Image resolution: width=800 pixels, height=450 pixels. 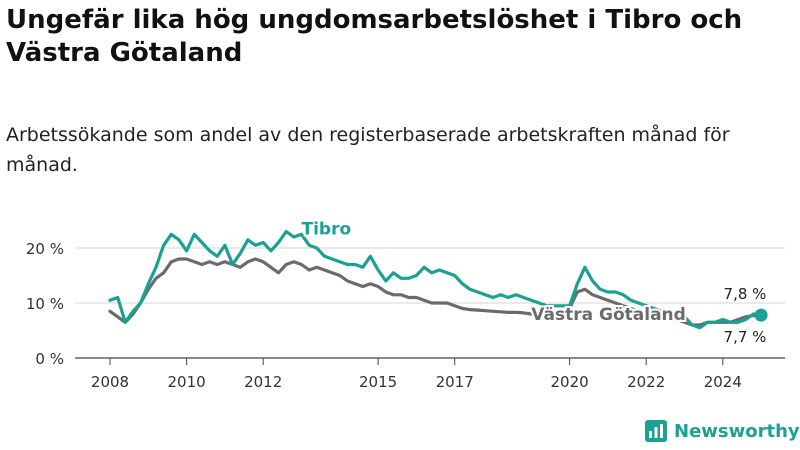 What do you see at coordinates (737, 431) in the screenshot?
I see `brand-name: Newsworthy` at bounding box center [737, 431].